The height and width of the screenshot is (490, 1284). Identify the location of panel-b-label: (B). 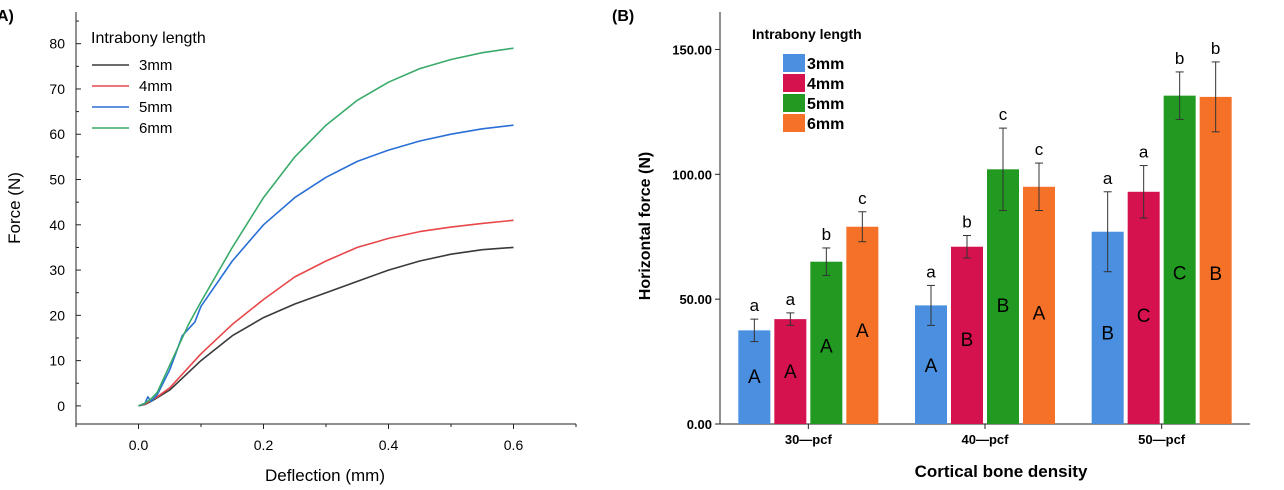
(623, 16).